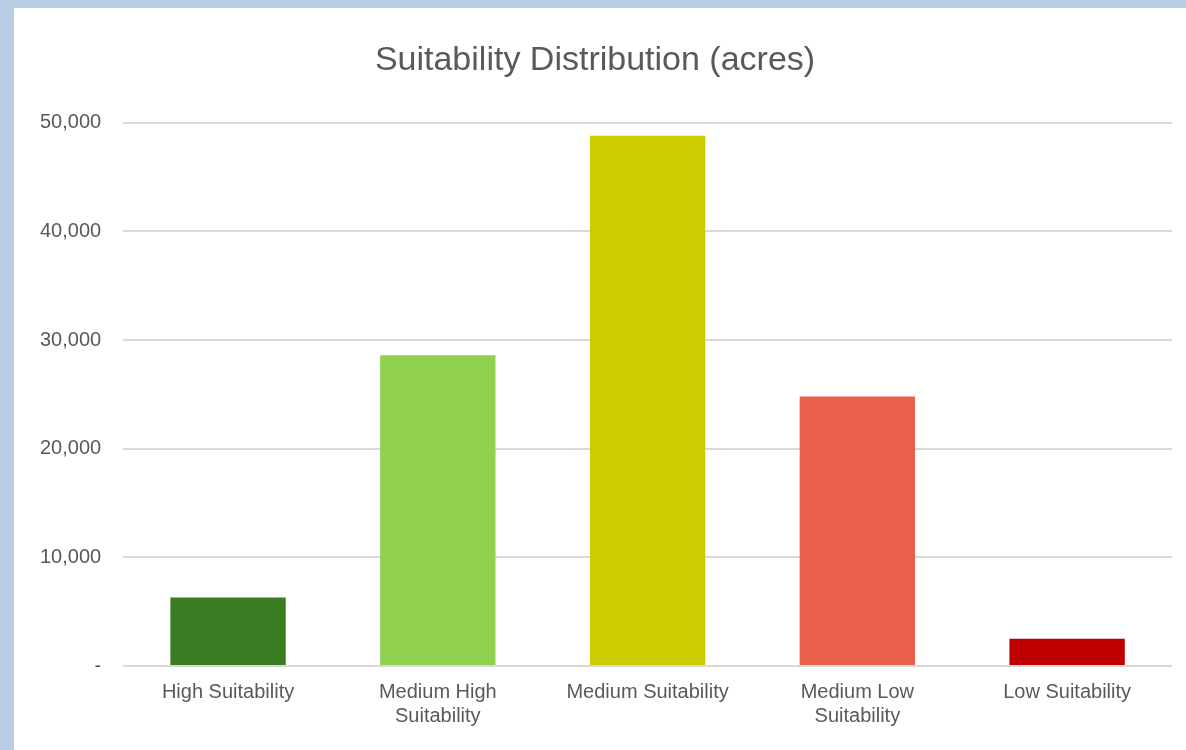 The width and height of the screenshot is (1186, 750). Describe the element at coordinates (71, 338) in the screenshot. I see `y-tick-label: 30,000` at that location.